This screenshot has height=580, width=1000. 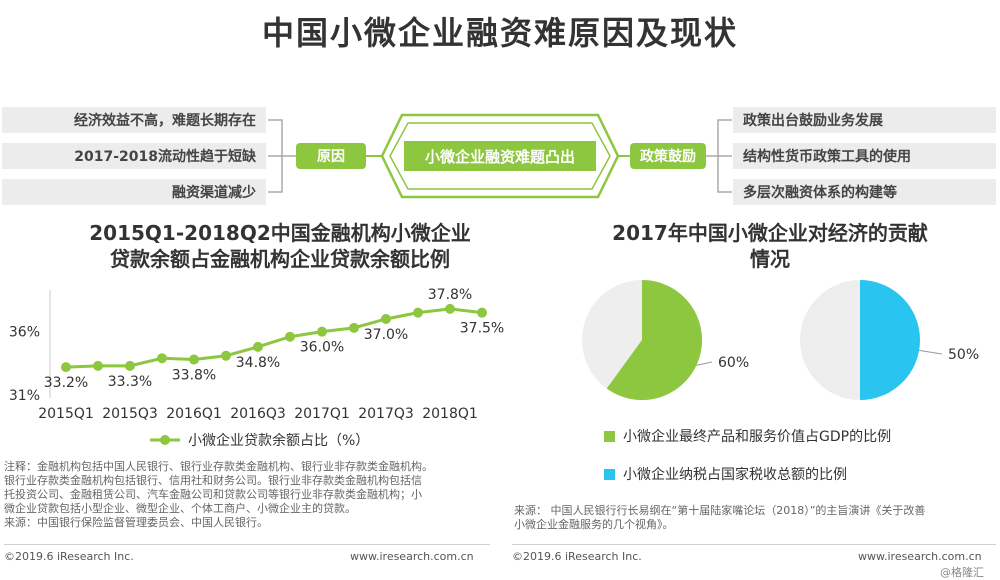 I want to click on pie-chart-title-2: 情况, so click(x=770, y=259).